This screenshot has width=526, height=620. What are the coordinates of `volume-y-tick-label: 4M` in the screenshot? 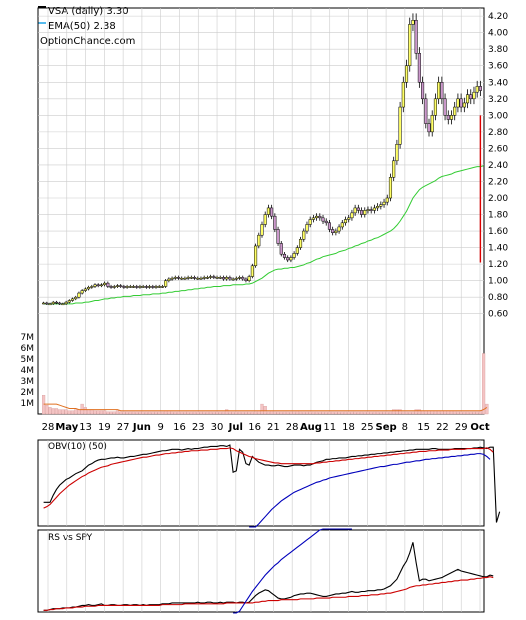 It's located at (28, 371).